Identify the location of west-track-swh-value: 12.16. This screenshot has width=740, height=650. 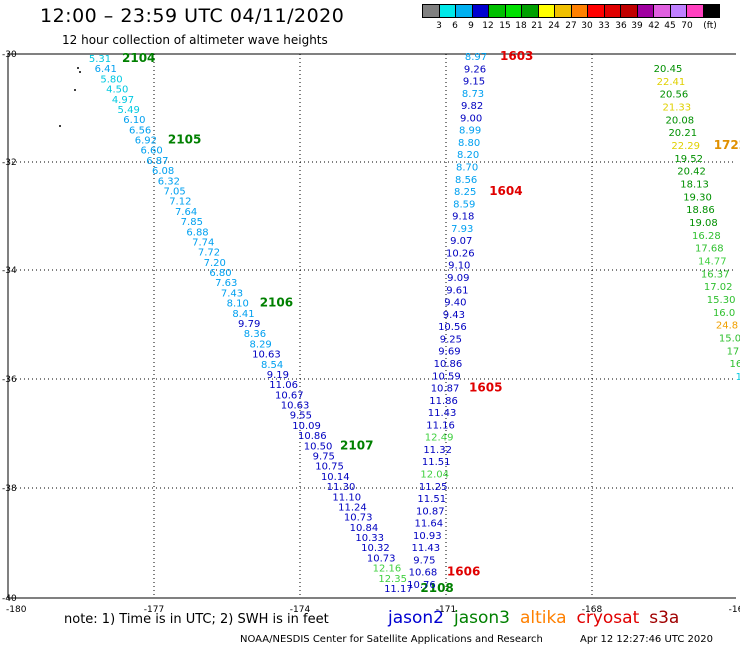
(387, 569).